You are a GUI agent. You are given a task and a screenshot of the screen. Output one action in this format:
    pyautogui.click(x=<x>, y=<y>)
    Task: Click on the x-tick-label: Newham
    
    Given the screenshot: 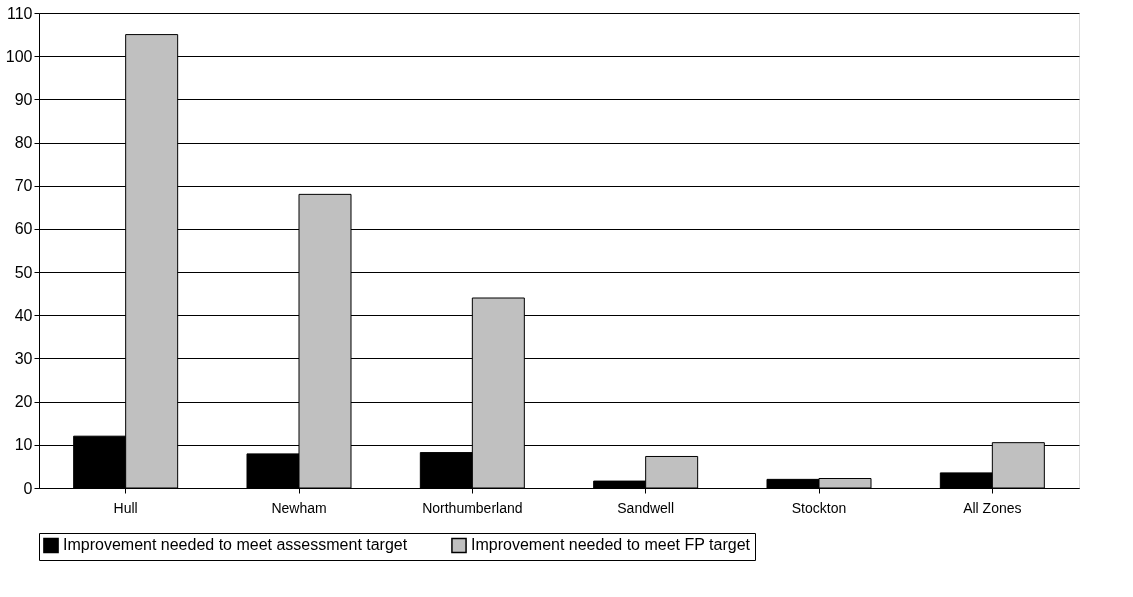 What is the action you would take?
    pyautogui.click(x=299, y=507)
    